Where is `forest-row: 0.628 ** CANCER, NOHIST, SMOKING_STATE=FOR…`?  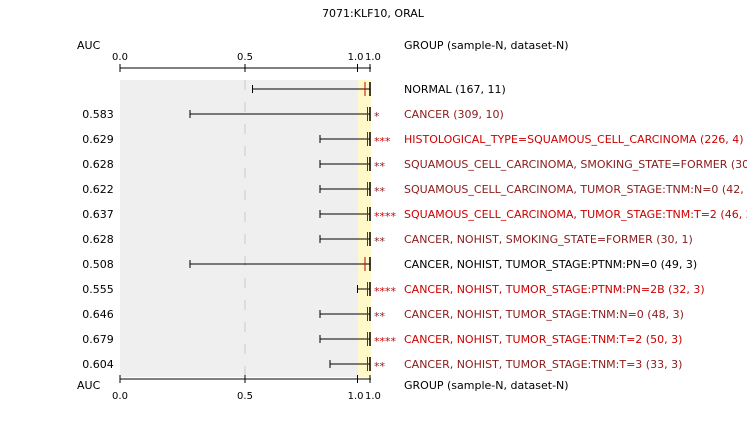
forest-row: 0.628 ** CANCER, NOHIST, SMOKING_STATE=FOR… is located at coordinates (387, 240).